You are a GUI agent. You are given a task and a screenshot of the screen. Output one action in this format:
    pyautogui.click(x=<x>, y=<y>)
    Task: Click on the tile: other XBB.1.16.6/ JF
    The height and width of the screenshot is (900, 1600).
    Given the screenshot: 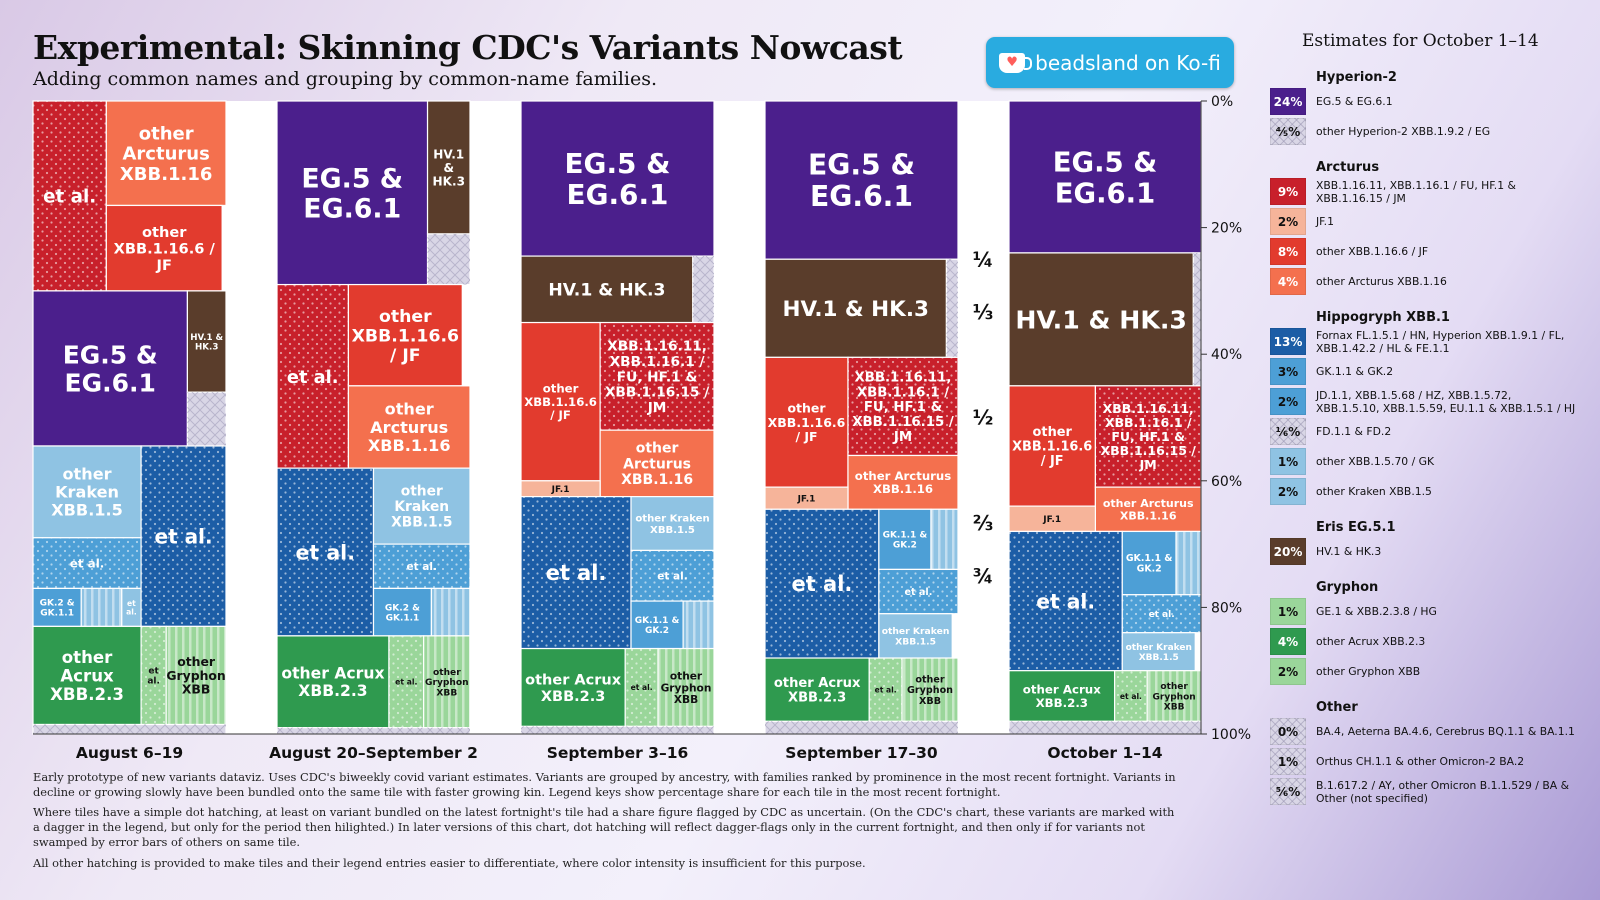 What is the action you would take?
    pyautogui.click(x=560, y=401)
    